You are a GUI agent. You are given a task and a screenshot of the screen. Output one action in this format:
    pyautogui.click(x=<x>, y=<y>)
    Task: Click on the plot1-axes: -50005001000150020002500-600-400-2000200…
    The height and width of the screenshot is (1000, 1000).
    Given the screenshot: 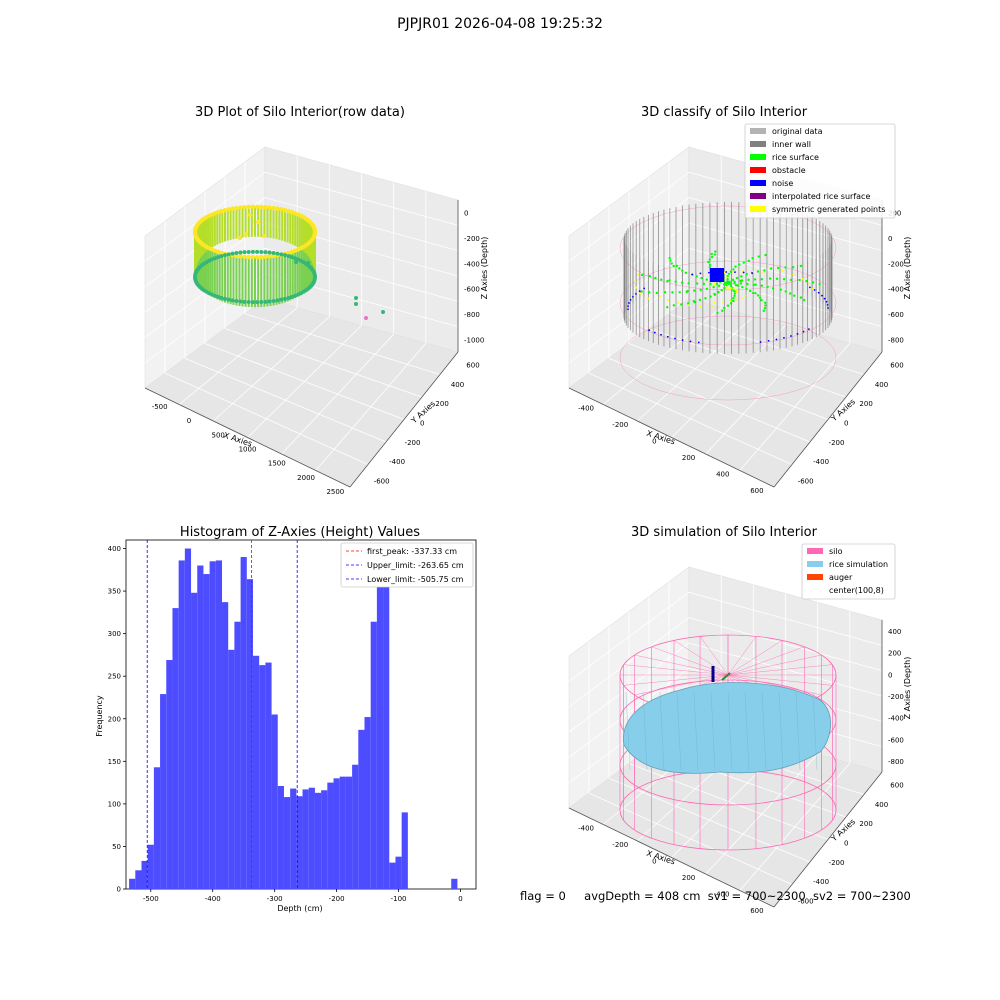 What is the action you would take?
    pyautogui.click(x=314, y=321)
    